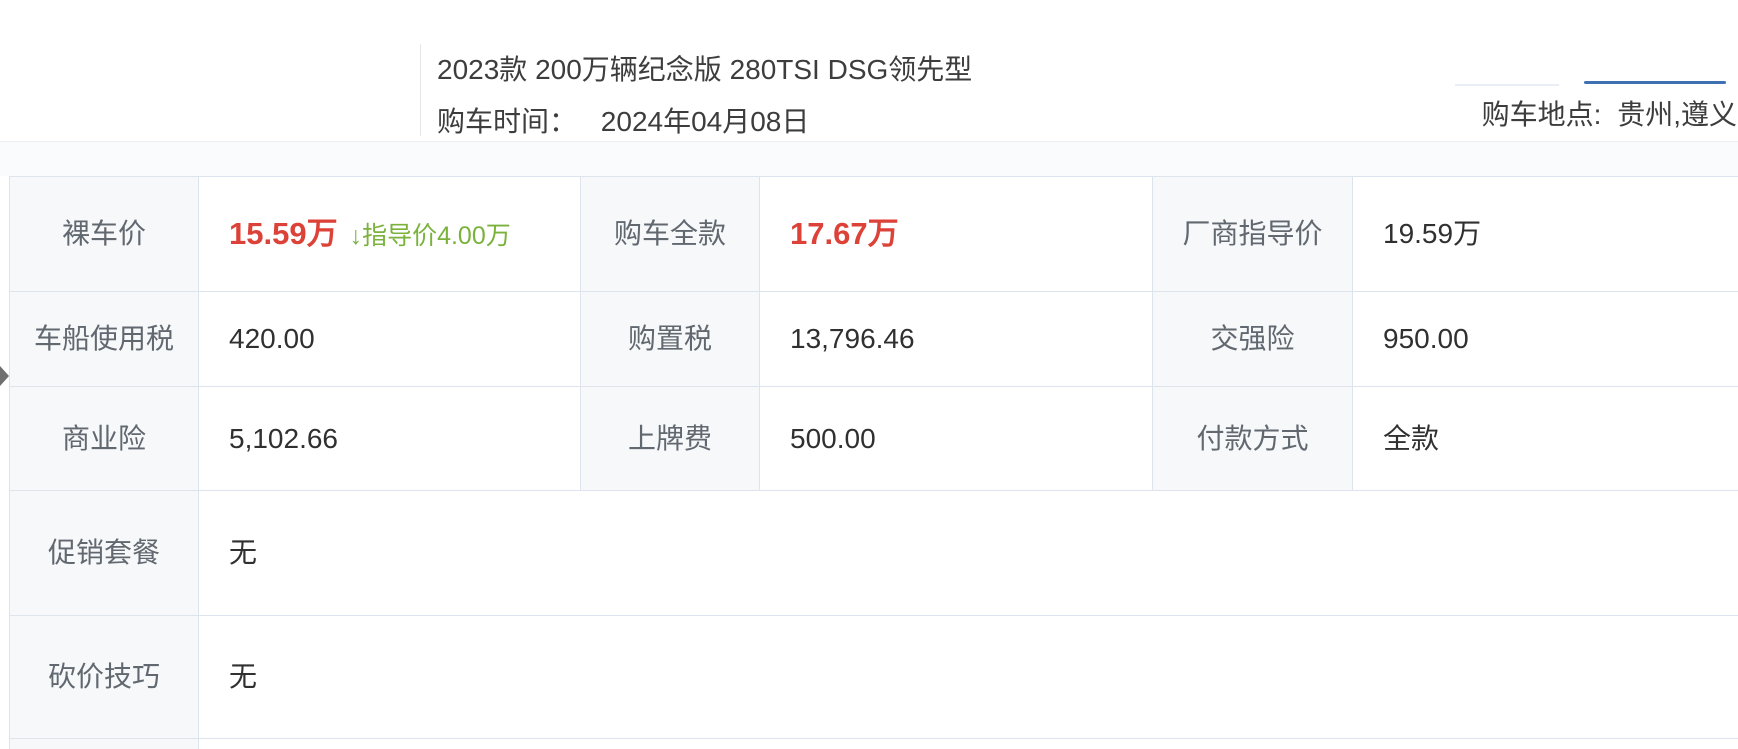  I want to click on purchase-time-value: 2024年04月08日, so click(705, 121).